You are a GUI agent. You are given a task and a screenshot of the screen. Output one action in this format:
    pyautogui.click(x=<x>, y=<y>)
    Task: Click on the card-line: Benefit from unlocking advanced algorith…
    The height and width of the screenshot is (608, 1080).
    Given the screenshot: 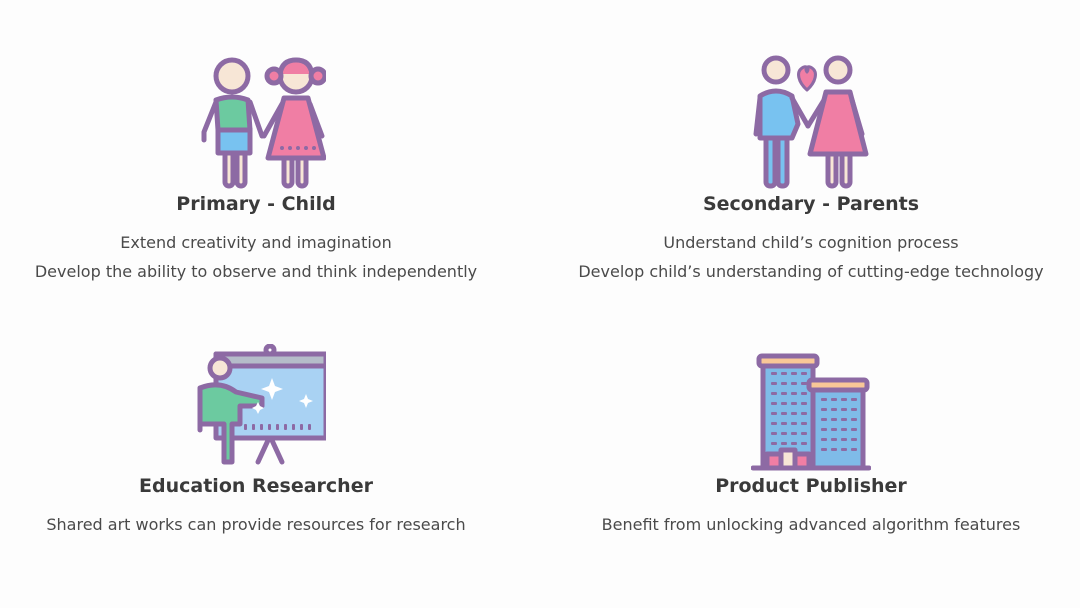 What is the action you would take?
    pyautogui.click(x=811, y=524)
    